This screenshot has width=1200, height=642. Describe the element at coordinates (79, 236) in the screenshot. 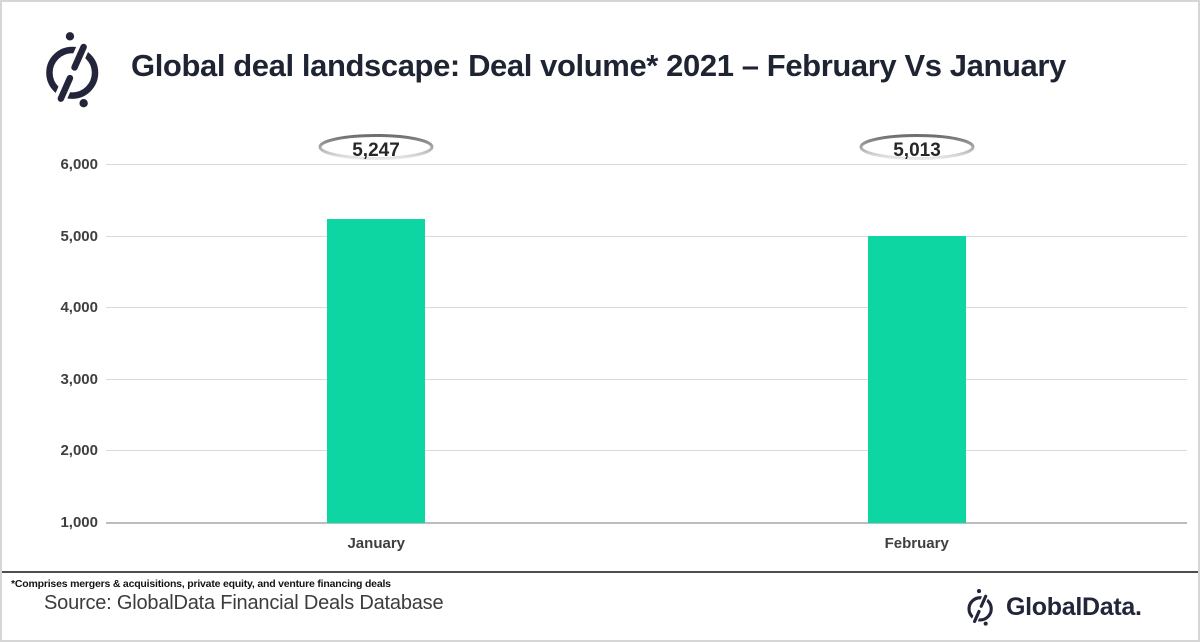

I see `y-axis-tick-label: 5,000` at that location.